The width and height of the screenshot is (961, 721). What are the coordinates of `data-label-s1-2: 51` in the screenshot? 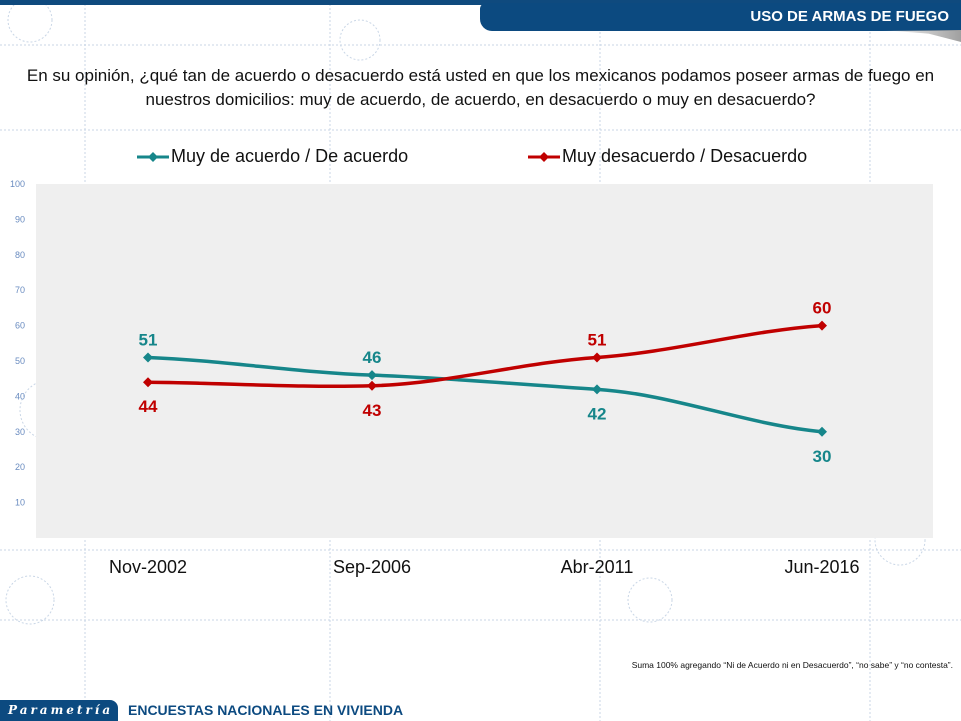 It's located at (597, 339).